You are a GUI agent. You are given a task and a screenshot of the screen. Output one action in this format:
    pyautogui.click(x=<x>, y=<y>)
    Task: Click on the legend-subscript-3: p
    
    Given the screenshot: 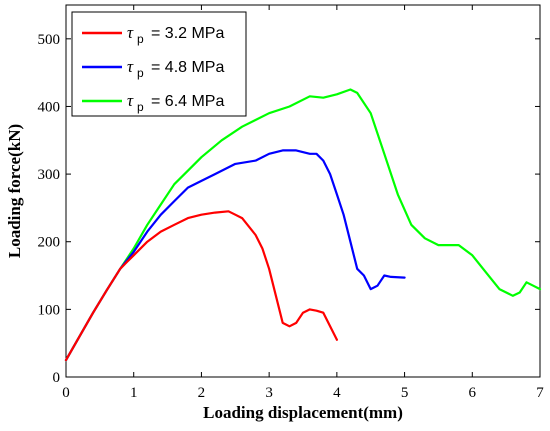 What is the action you would take?
    pyautogui.click(x=140, y=107)
    